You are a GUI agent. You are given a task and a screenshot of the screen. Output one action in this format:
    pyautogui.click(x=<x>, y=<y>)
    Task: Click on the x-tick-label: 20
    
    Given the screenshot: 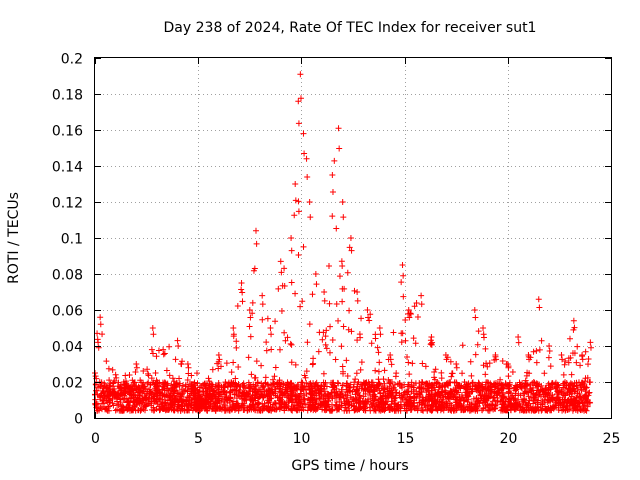 What is the action you would take?
    pyautogui.click(x=509, y=439)
    